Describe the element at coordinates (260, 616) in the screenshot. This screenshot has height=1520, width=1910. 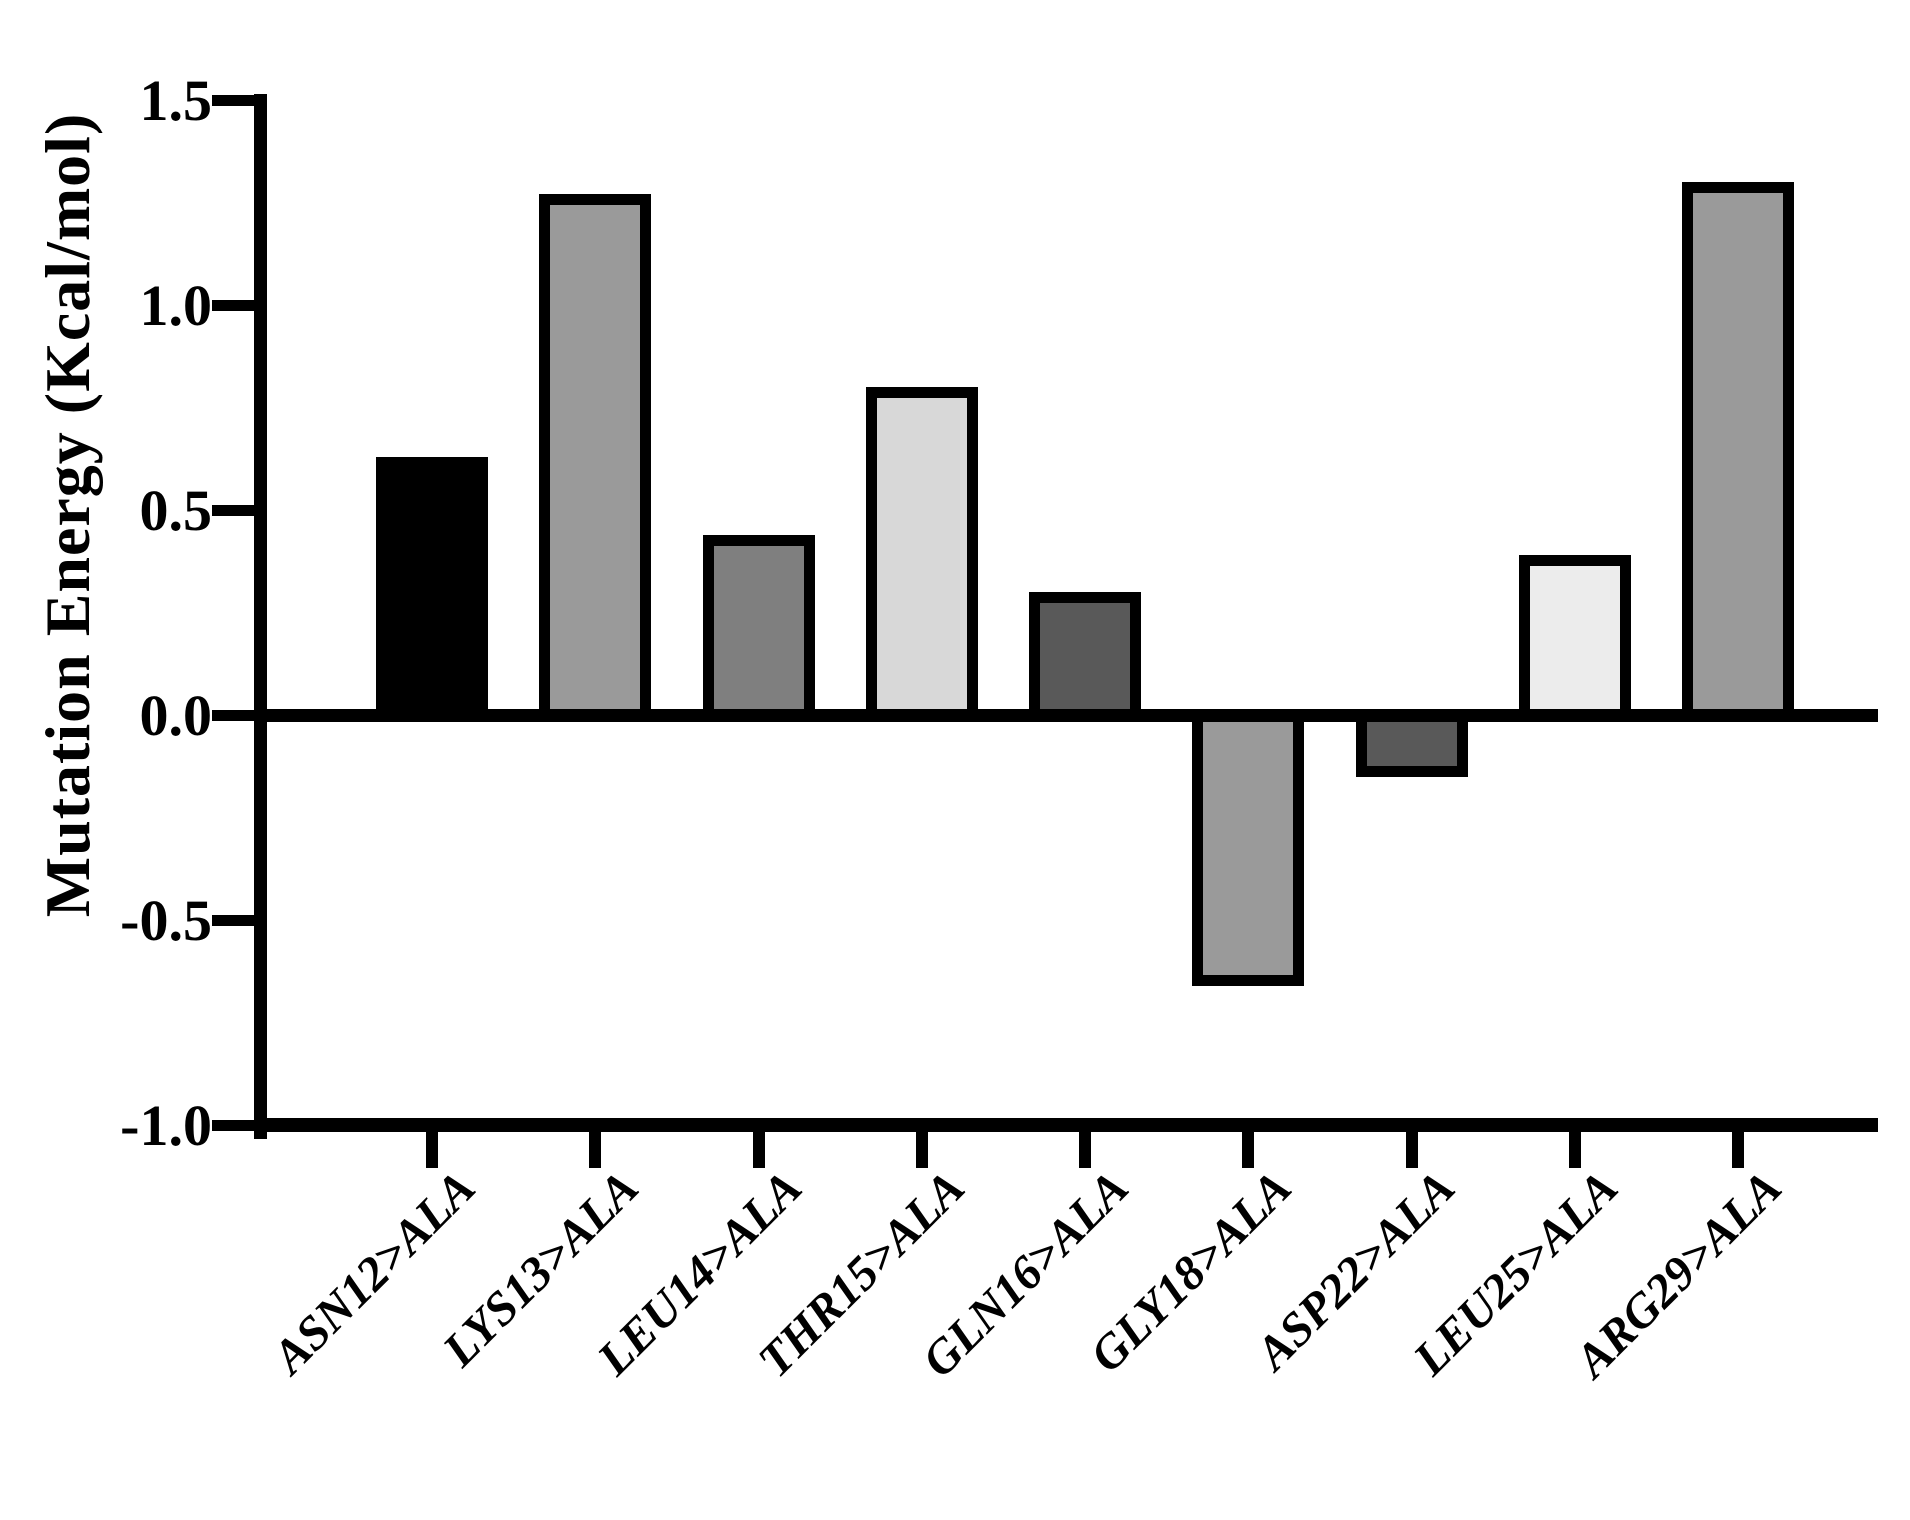
I see `y-axis-spine` at that location.